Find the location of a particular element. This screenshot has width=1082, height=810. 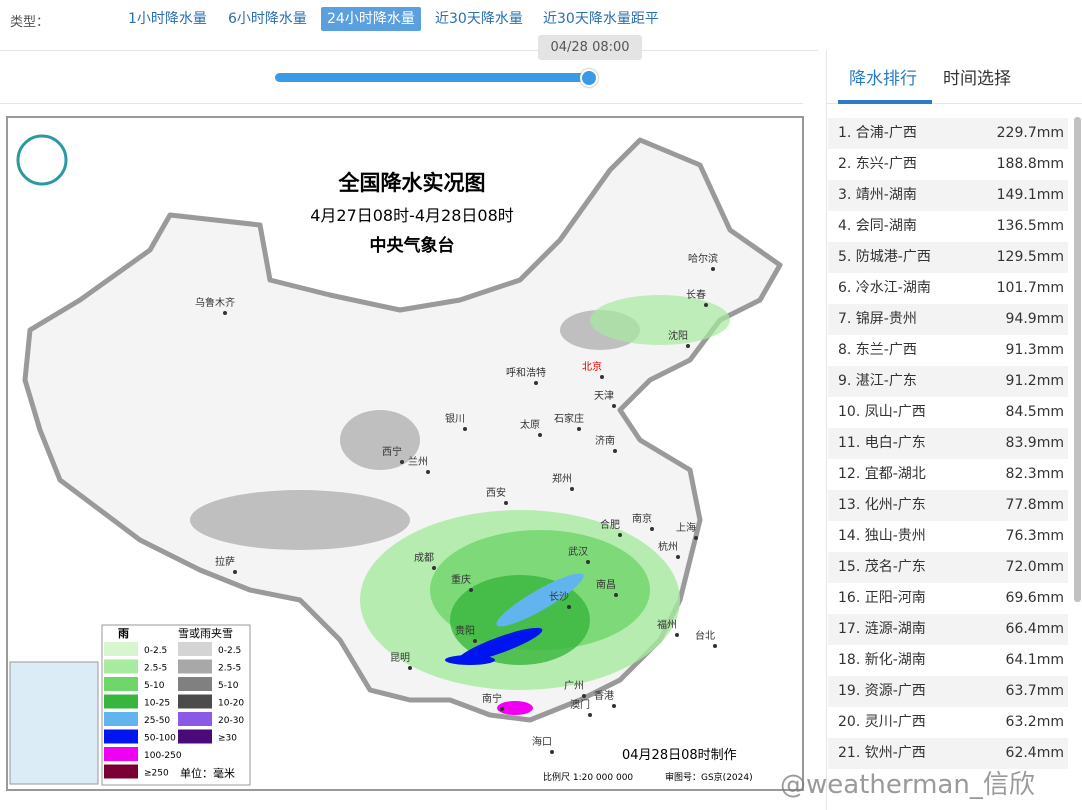

legend-label: 25-50 is located at coordinates (157, 721).